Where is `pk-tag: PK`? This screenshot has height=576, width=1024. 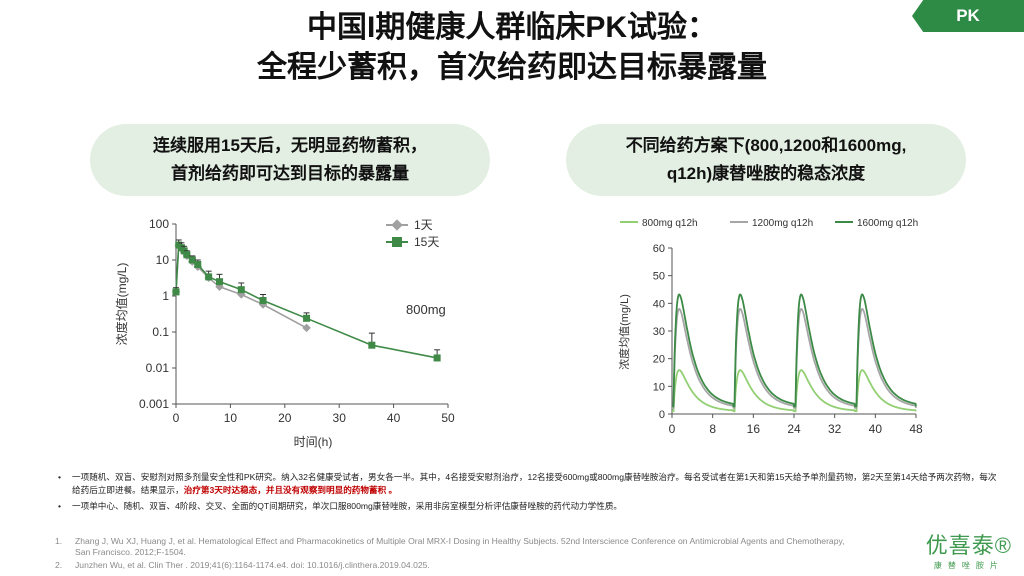 pk-tag: PK is located at coordinates (968, 16).